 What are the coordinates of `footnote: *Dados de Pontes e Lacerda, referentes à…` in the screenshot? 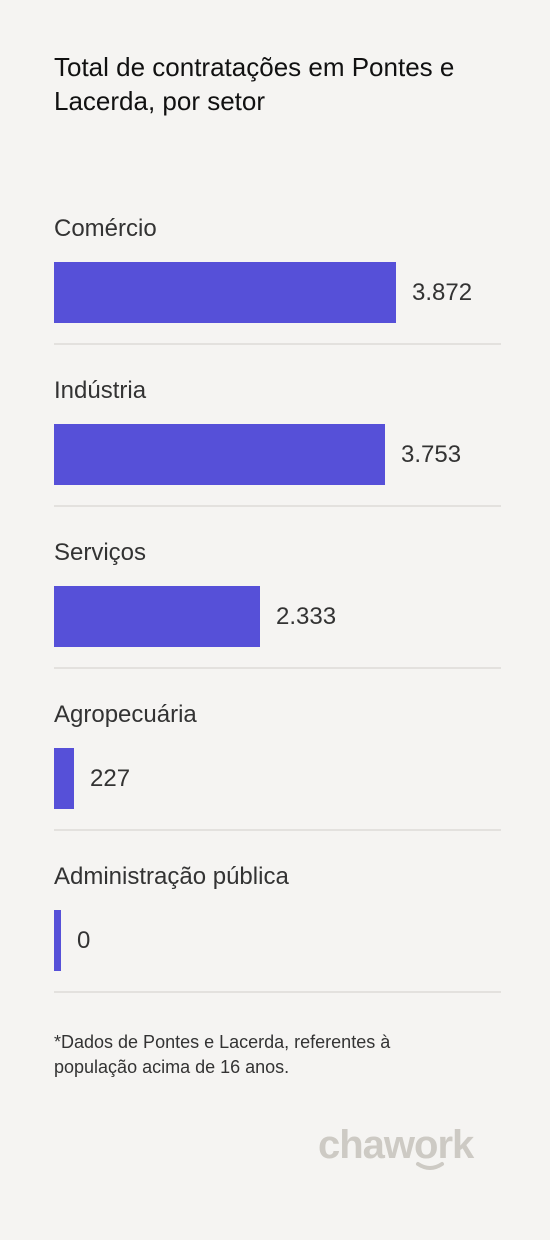 It's located at (222, 1054).